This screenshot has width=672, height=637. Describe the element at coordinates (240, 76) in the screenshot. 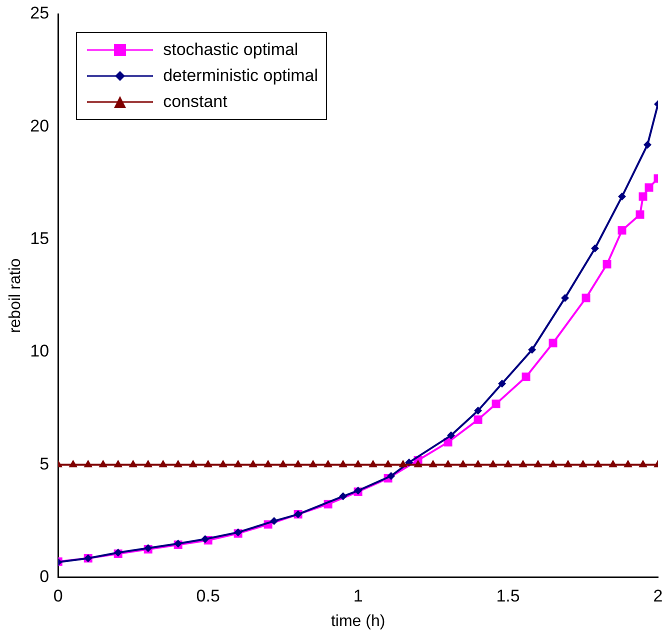

I see `legend-label: deterministic optimal` at that location.